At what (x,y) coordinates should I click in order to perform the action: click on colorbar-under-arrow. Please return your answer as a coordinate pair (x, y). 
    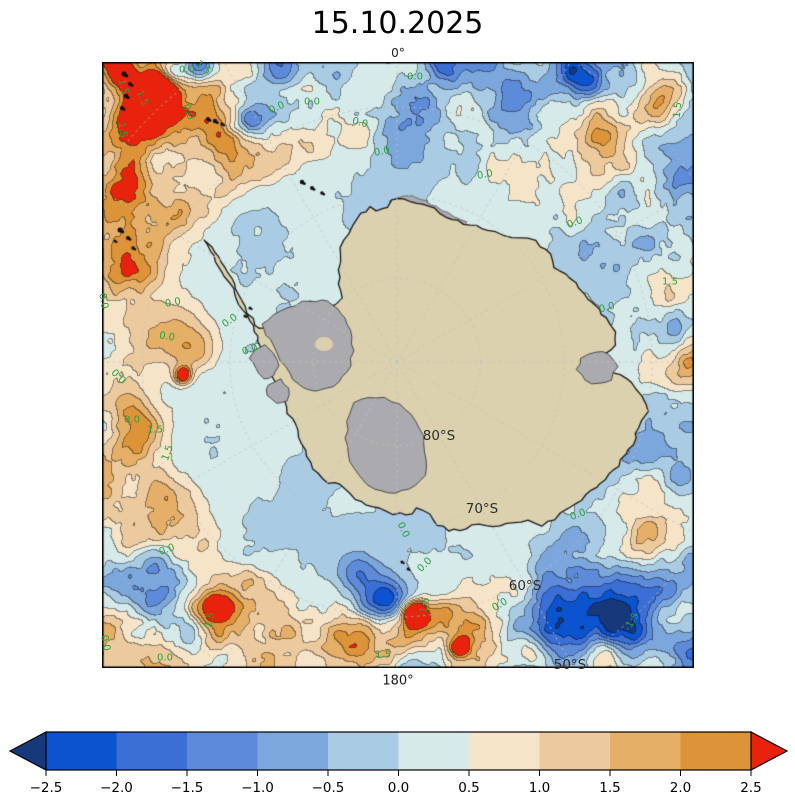
    Looking at the image, I should click on (27, 751).